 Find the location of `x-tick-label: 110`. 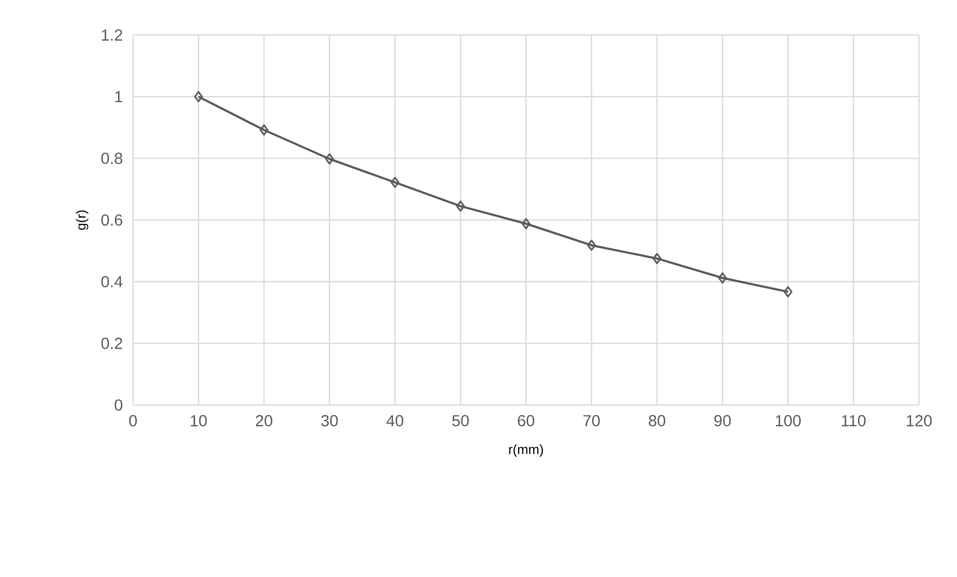

x-tick-label: 110 is located at coordinates (854, 420).